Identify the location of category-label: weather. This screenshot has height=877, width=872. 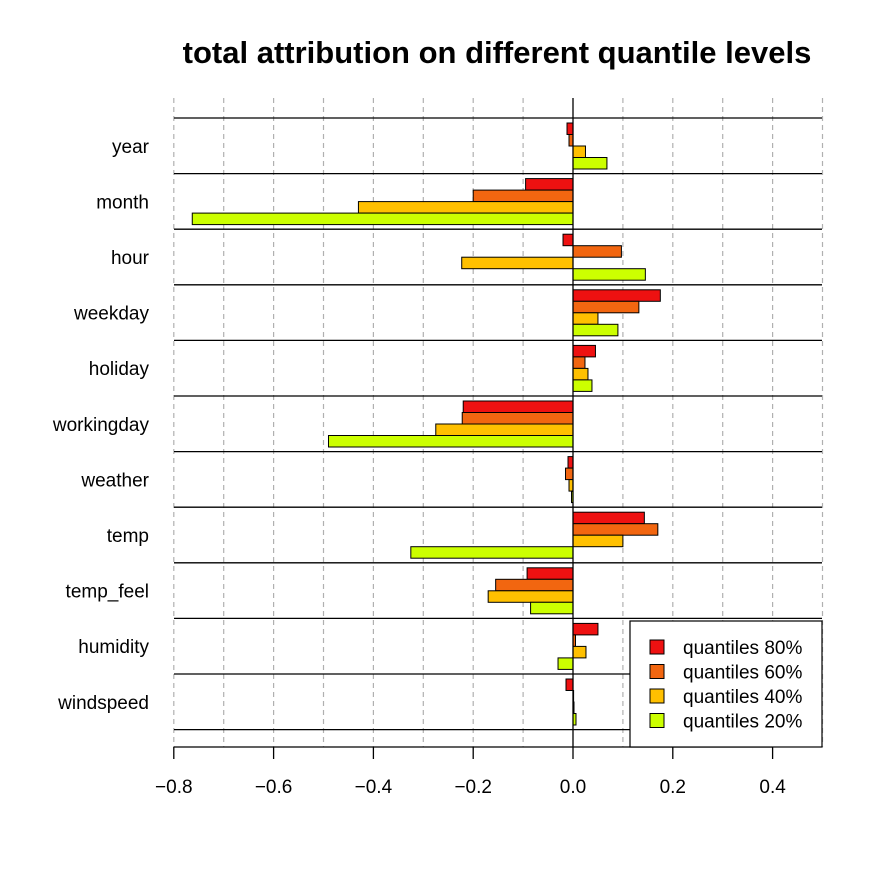
(114, 480).